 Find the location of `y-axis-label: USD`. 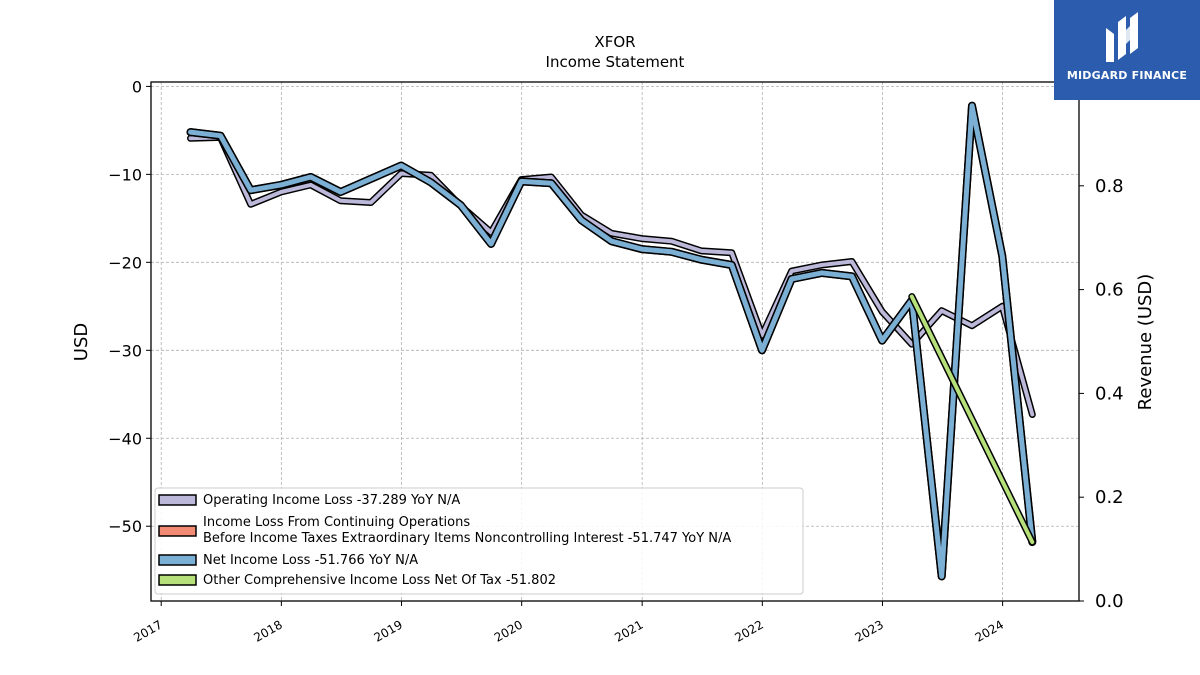

y-axis-label: USD is located at coordinates (81, 342).